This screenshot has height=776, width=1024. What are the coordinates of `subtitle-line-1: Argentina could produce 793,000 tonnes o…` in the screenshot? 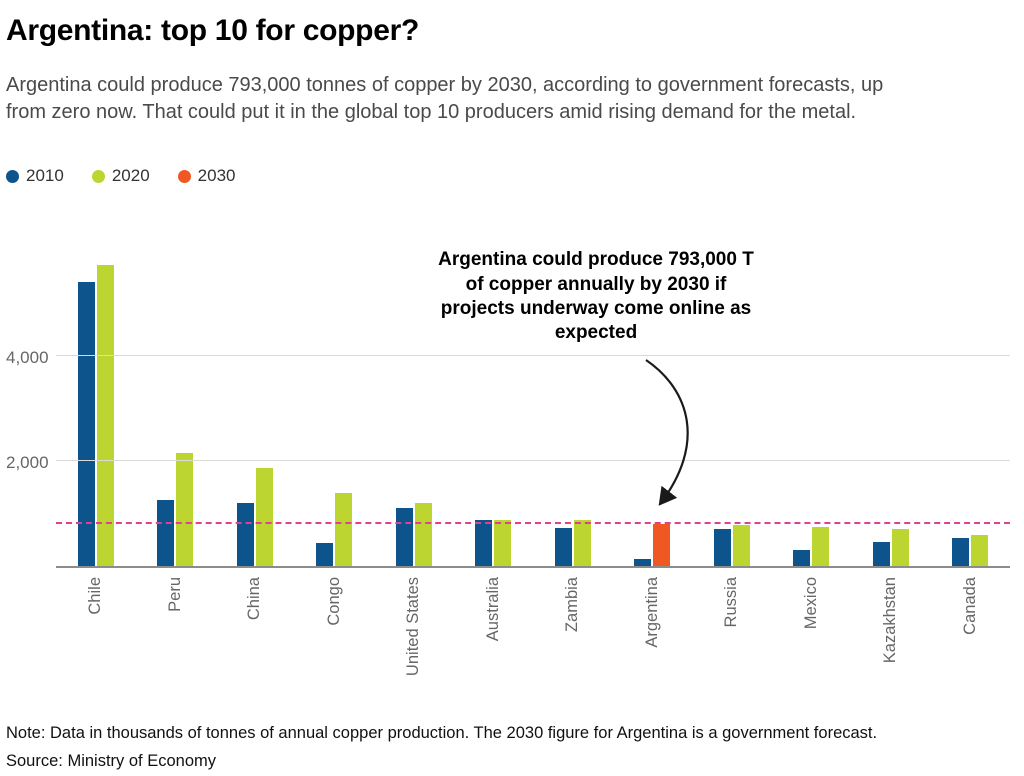 It's located at (445, 85).